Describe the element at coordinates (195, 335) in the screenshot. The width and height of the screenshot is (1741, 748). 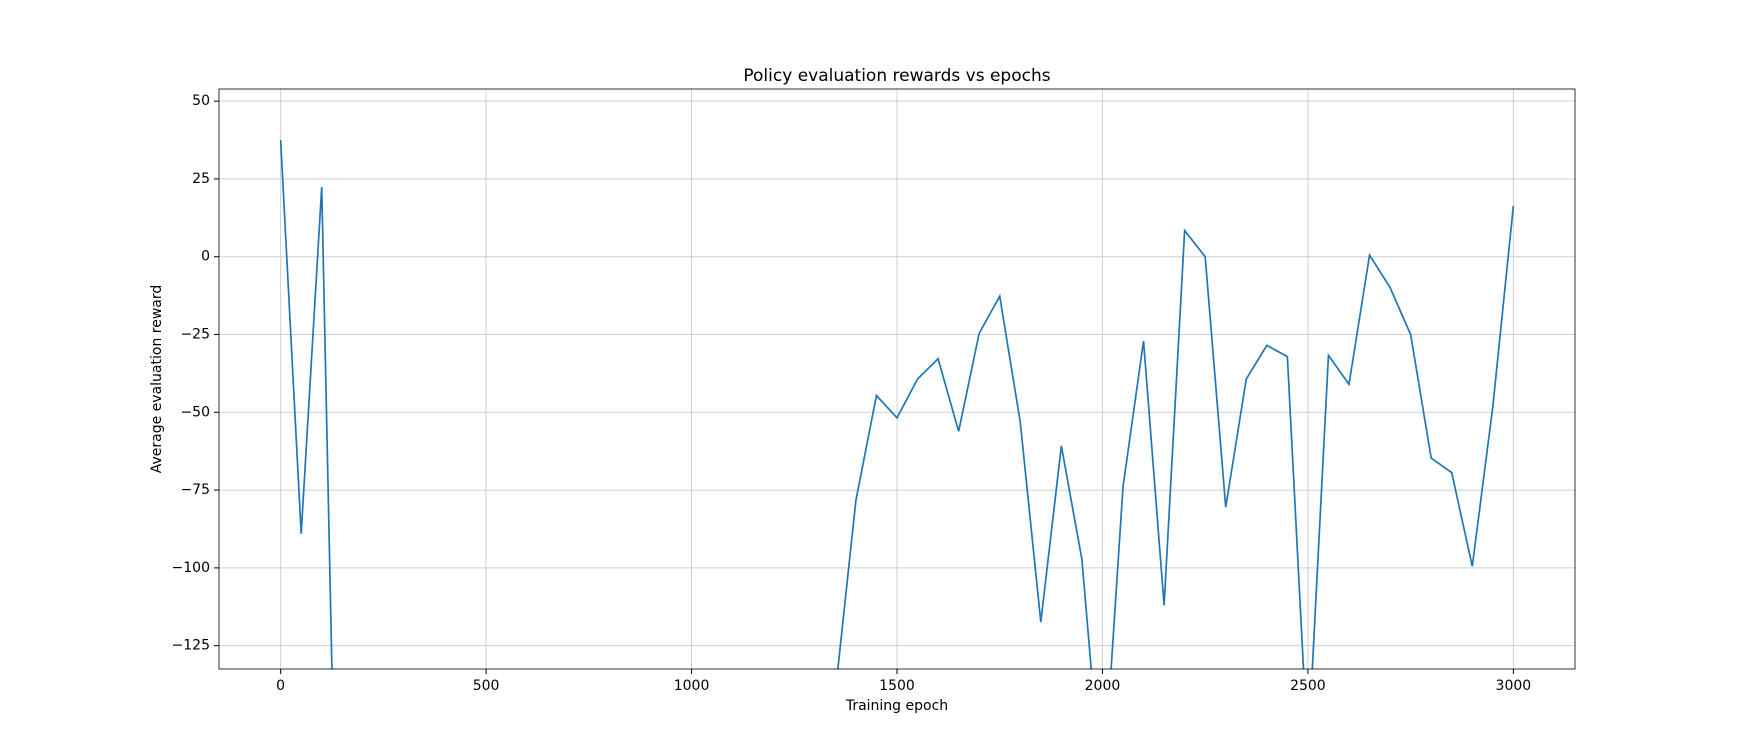
I see `y-tick-label: −25` at that location.